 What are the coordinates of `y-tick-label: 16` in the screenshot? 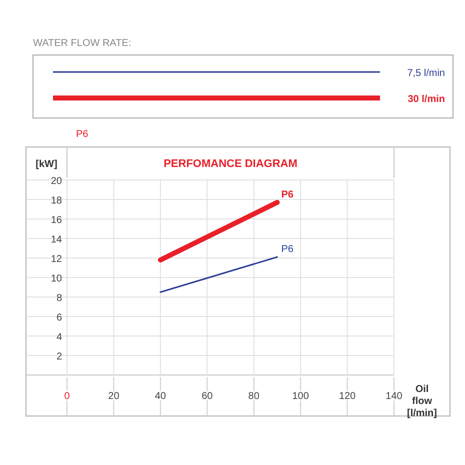 It's located at (56, 220).